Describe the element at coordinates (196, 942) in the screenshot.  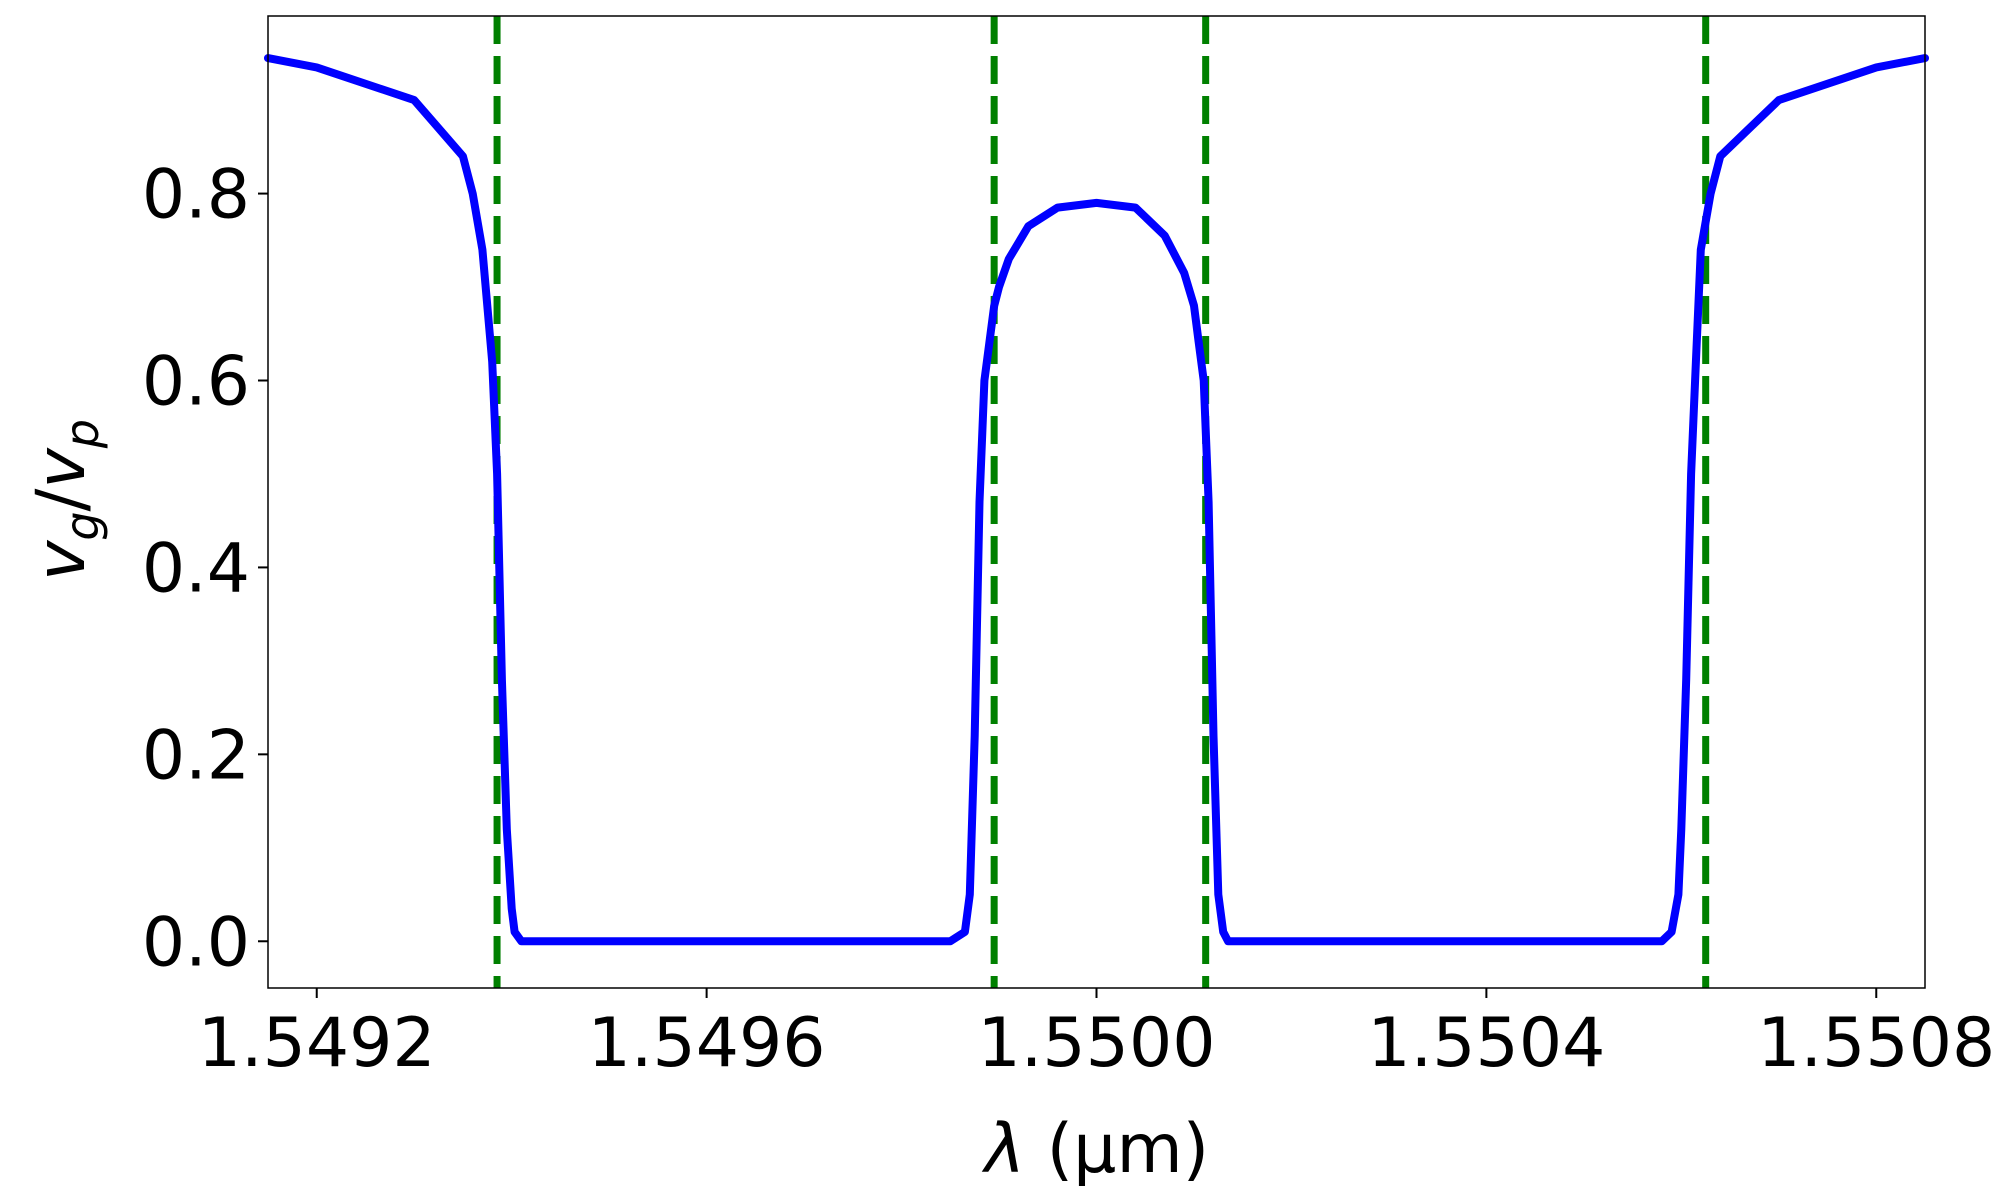
I see `y-tick-label: 0.0` at that location.